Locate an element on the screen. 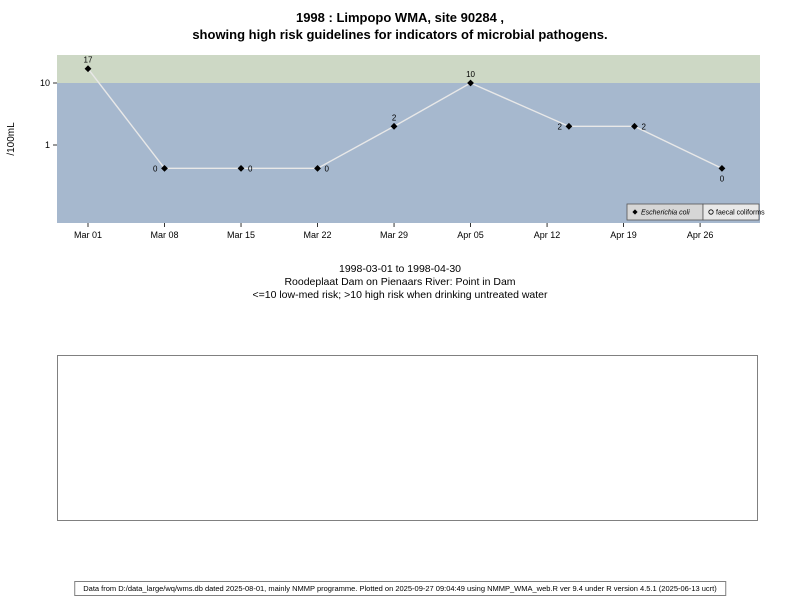  caption-date-range: 1998-03-01 to 1998-04-30 is located at coordinates (399, 269).